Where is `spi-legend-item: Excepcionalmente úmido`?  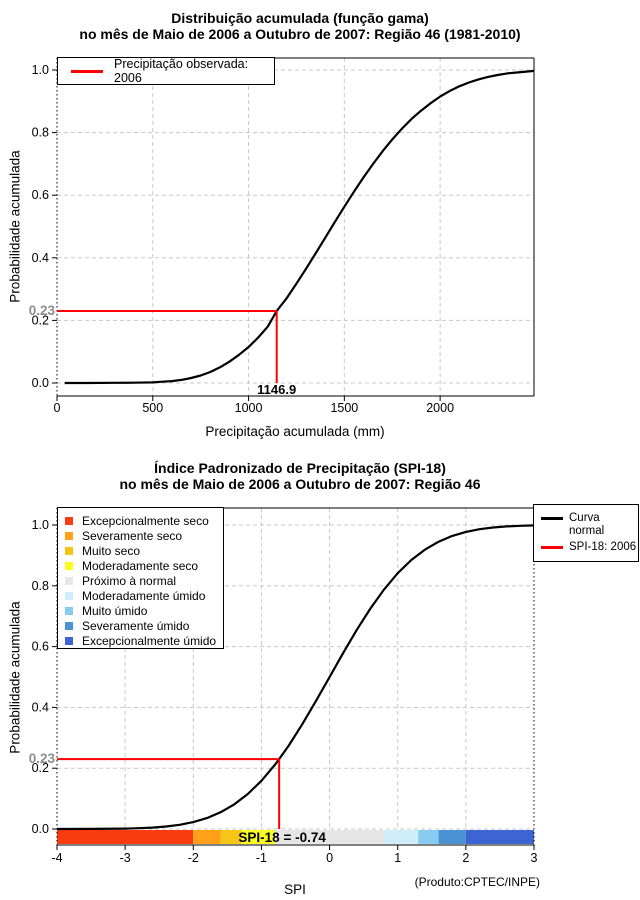 spi-legend-item: Excepcionalmente úmido is located at coordinates (144, 641).